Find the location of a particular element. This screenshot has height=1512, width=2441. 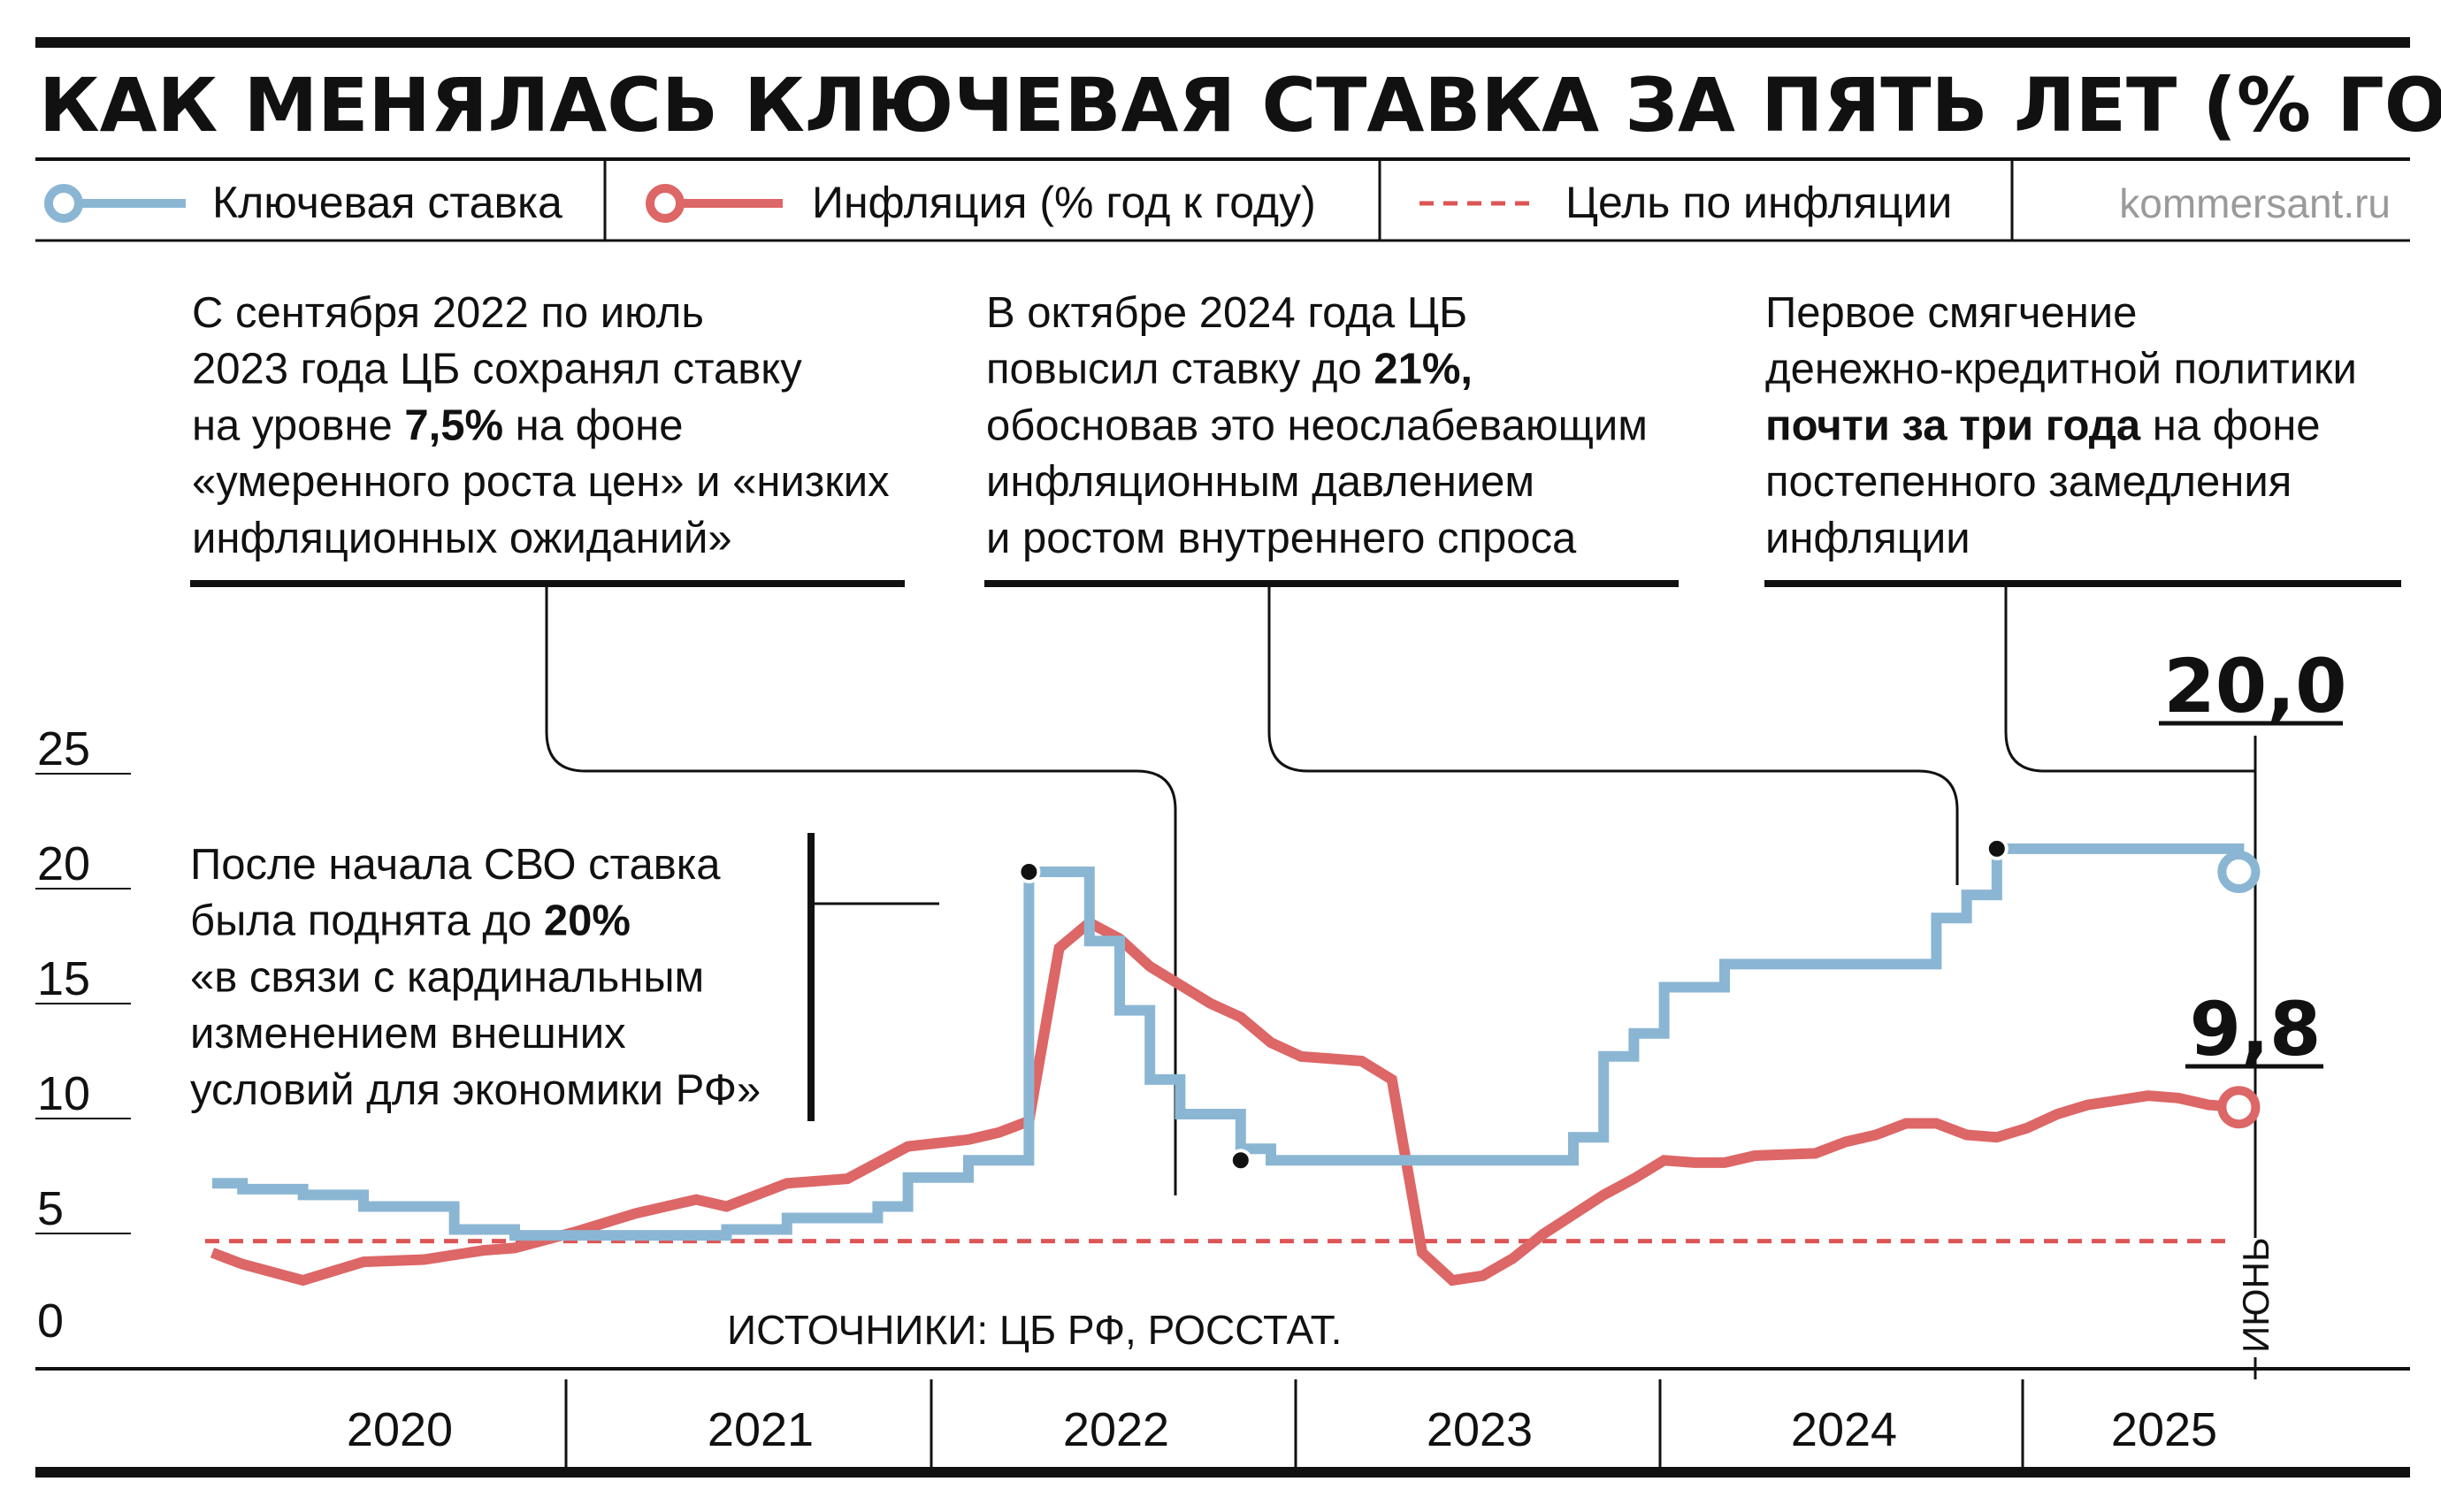

legend-target-label: Цель по инфляции is located at coordinates (1759, 202).